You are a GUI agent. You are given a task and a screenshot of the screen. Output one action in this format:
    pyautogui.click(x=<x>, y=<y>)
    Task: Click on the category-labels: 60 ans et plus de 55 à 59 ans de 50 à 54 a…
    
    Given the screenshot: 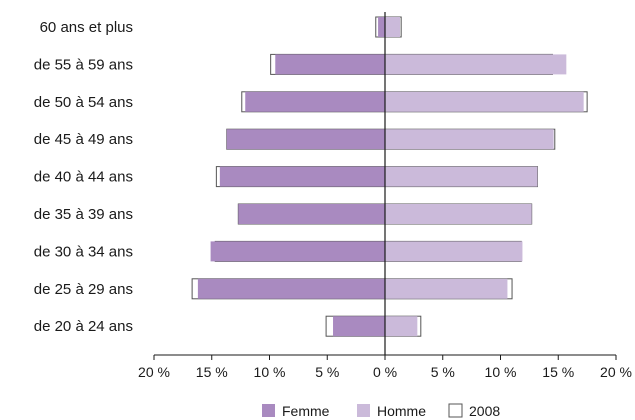 What is the action you would take?
    pyautogui.click(x=83, y=177)
    